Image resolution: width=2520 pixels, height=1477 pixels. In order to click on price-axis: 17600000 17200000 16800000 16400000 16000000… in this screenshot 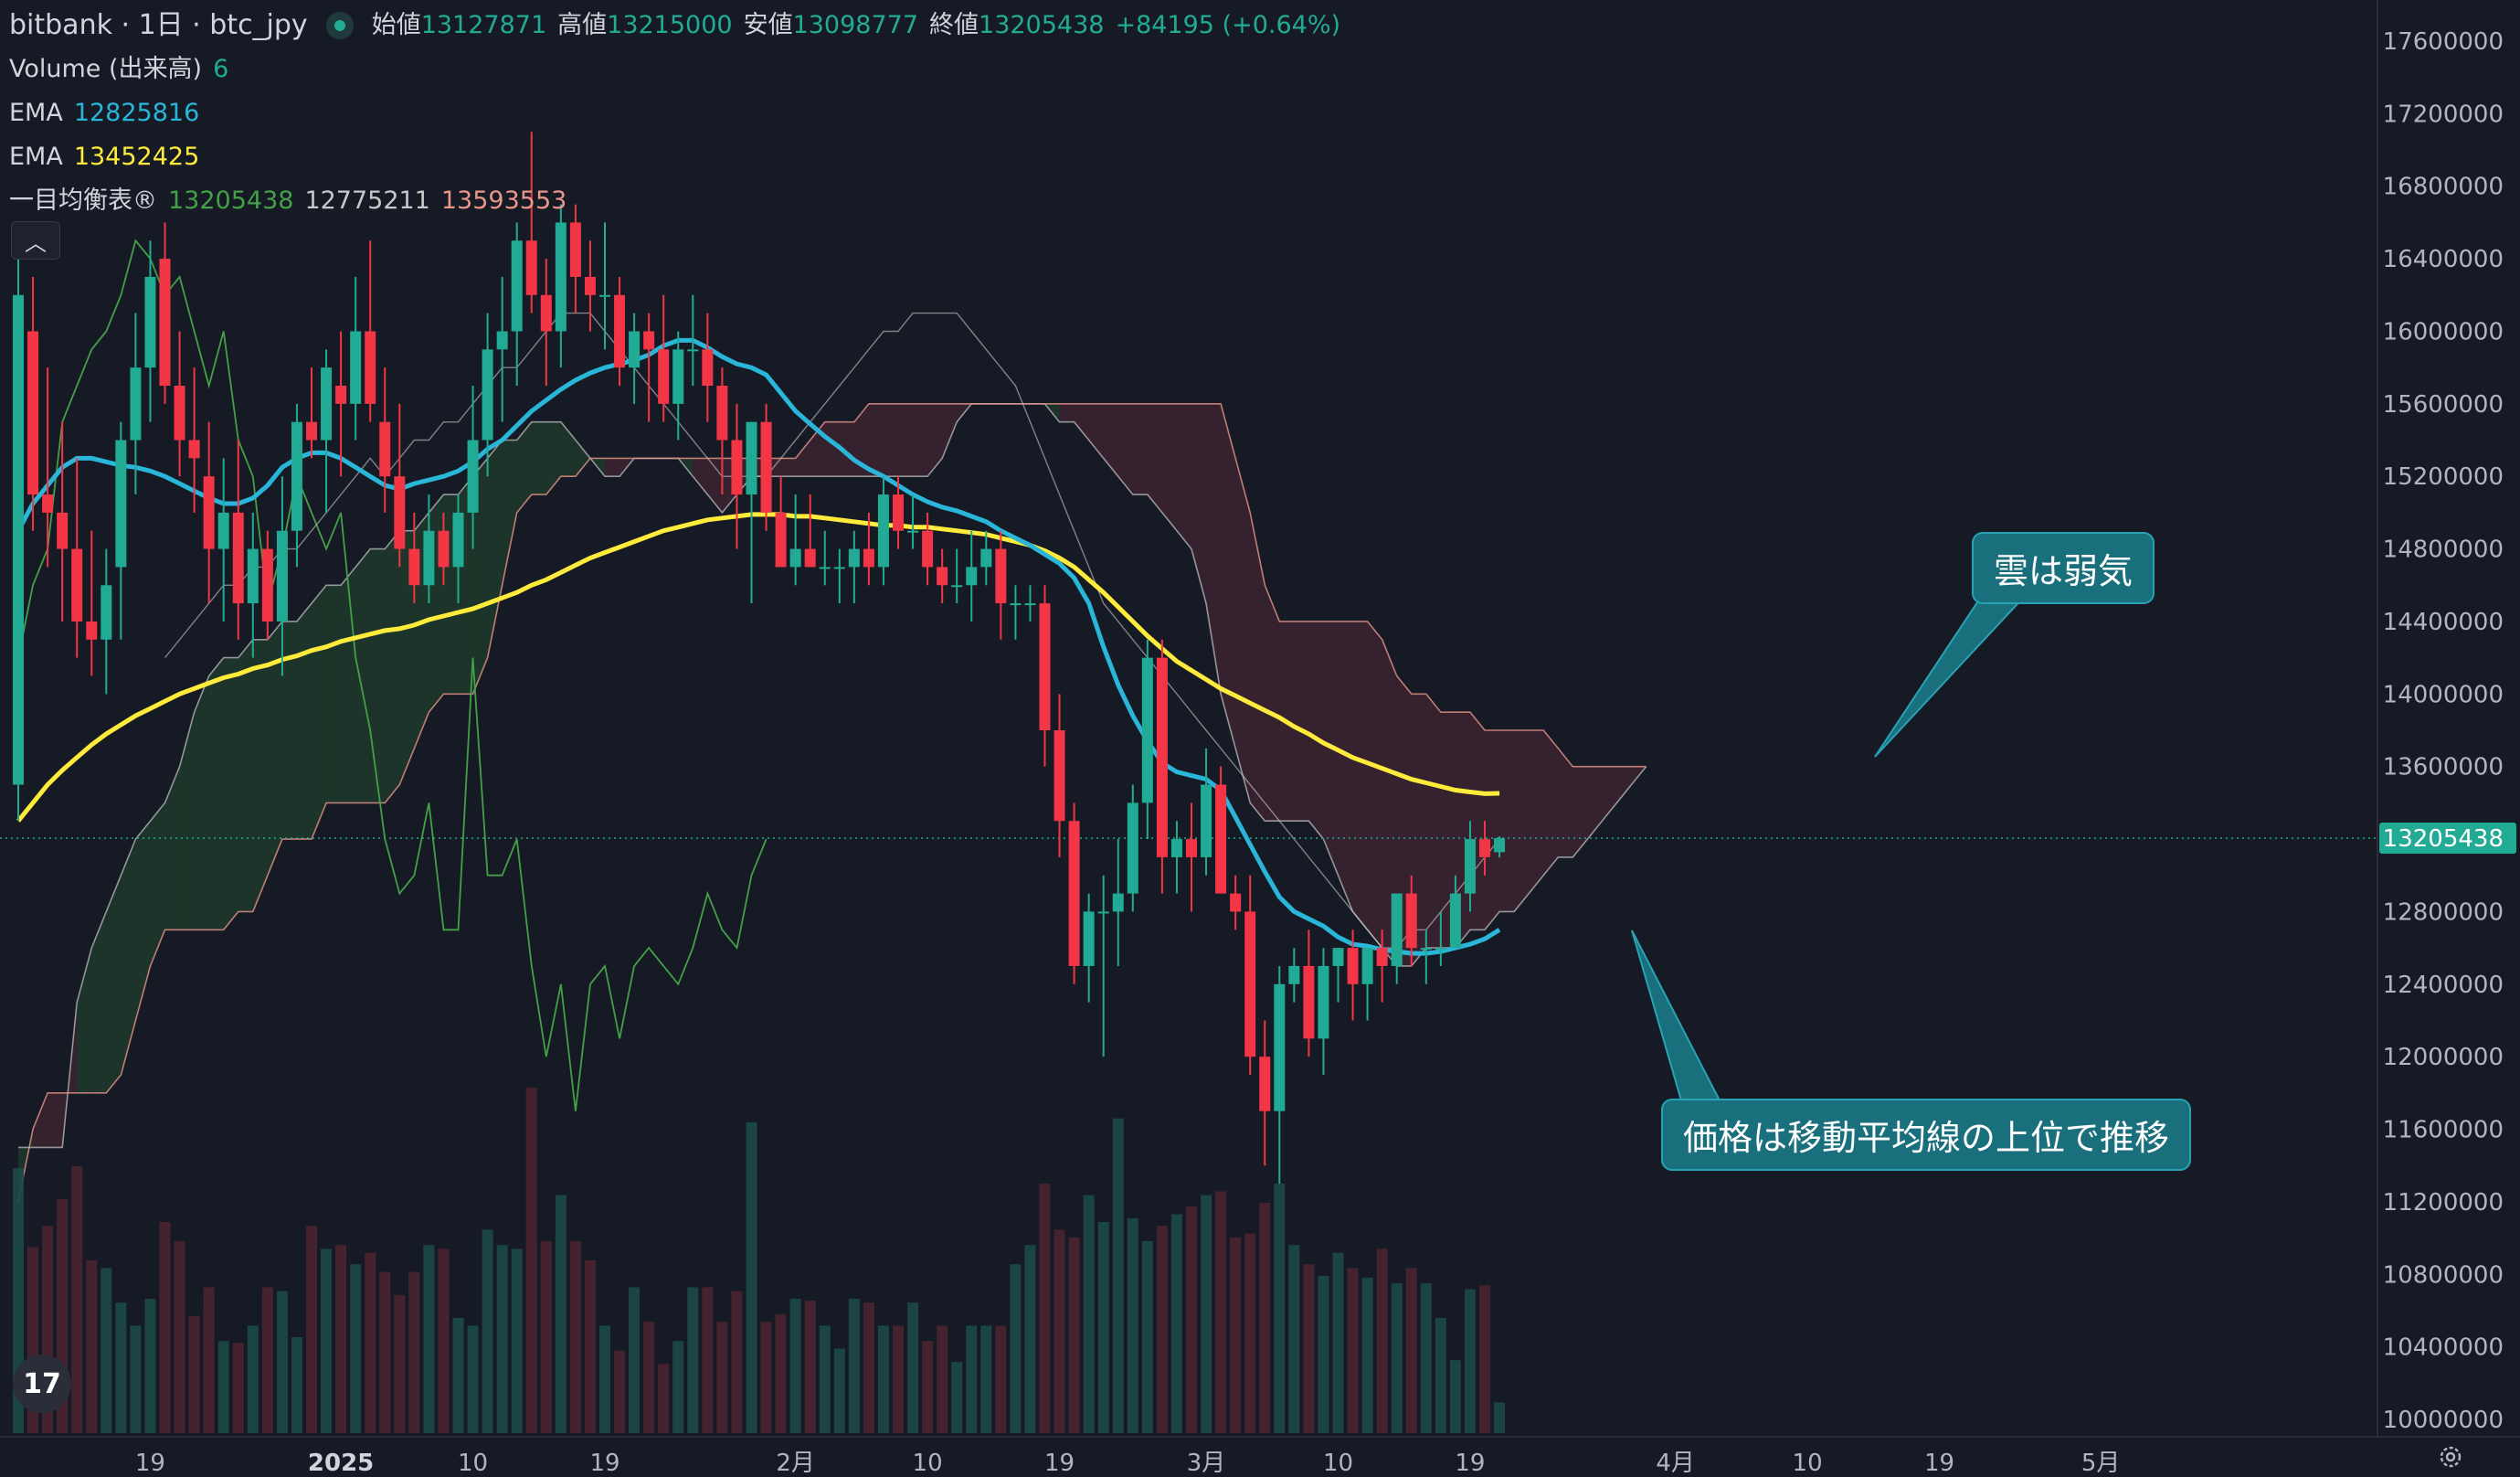, I will do `click(2448, 718)`.